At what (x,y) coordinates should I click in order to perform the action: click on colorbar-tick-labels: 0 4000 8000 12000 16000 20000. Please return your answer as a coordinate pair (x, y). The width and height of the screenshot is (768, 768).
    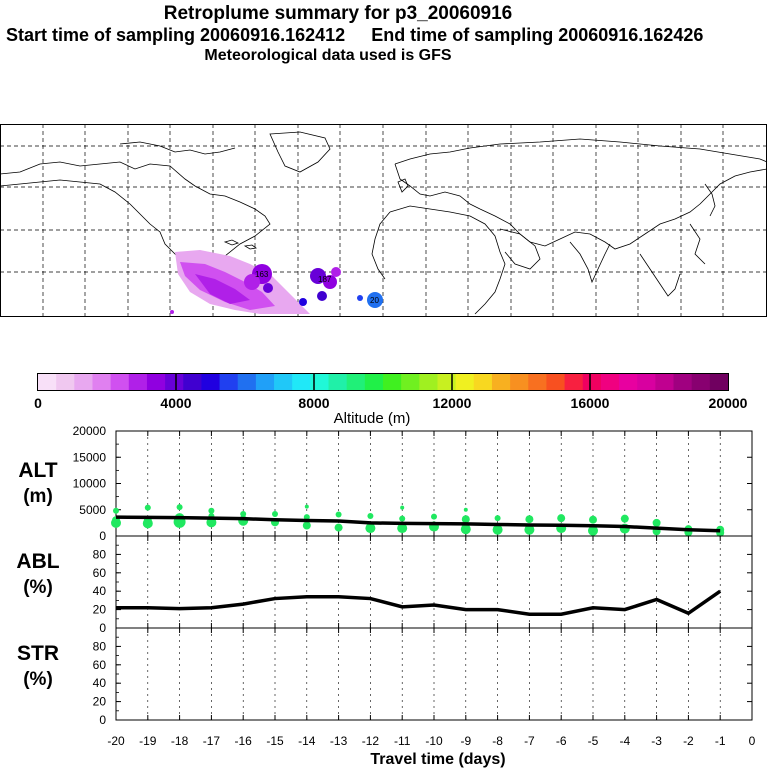
    Looking at the image, I should click on (391, 392).